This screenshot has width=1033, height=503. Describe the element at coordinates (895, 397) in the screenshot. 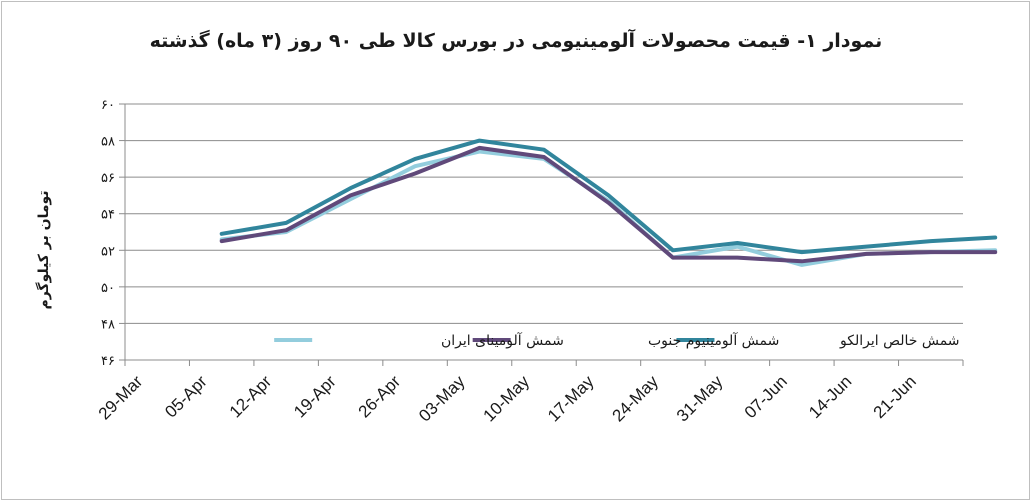

I see `x-tick-label: 21-Jun` at that location.